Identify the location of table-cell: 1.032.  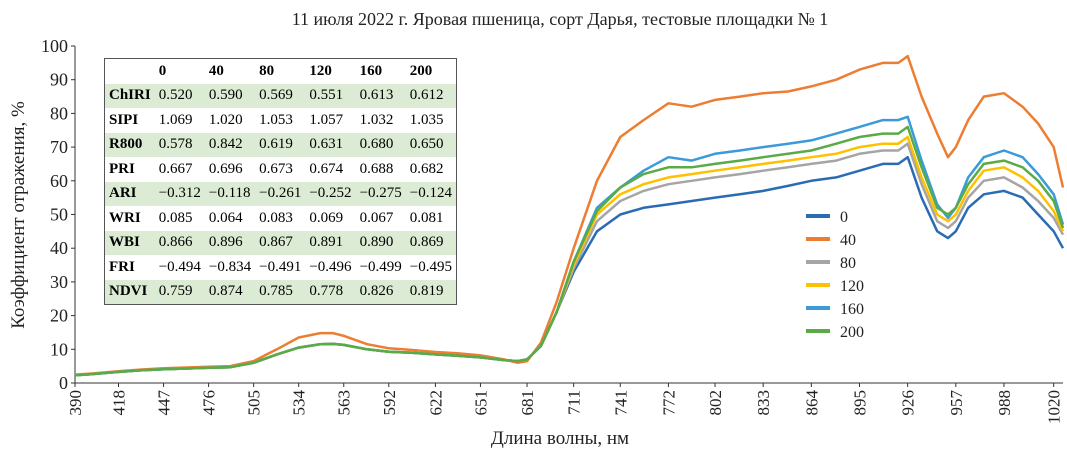
(376, 119).